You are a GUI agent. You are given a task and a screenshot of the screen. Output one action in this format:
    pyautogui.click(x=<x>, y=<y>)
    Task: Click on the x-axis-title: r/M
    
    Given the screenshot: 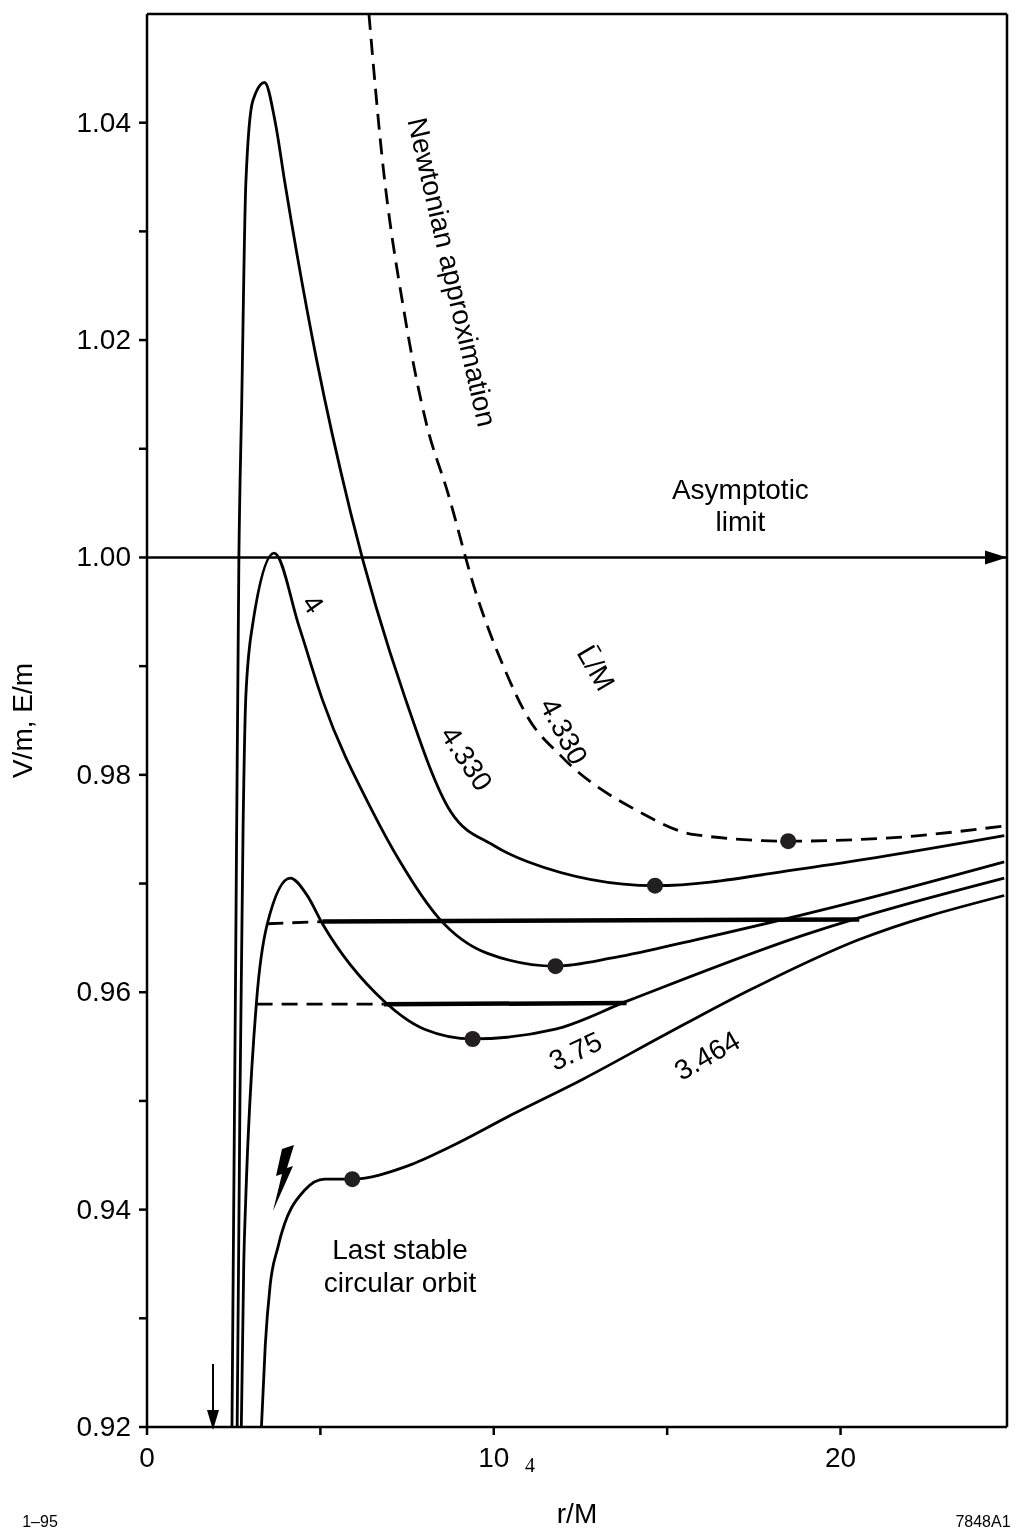 What is the action you would take?
    pyautogui.click(x=577, y=1513)
    